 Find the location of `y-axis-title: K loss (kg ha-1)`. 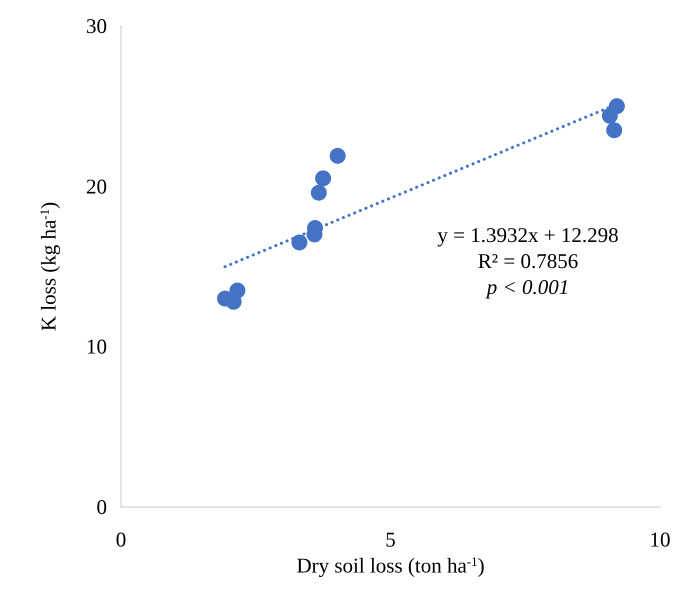

y-axis-title: K loss (kg ha-1) is located at coordinates (48, 267).